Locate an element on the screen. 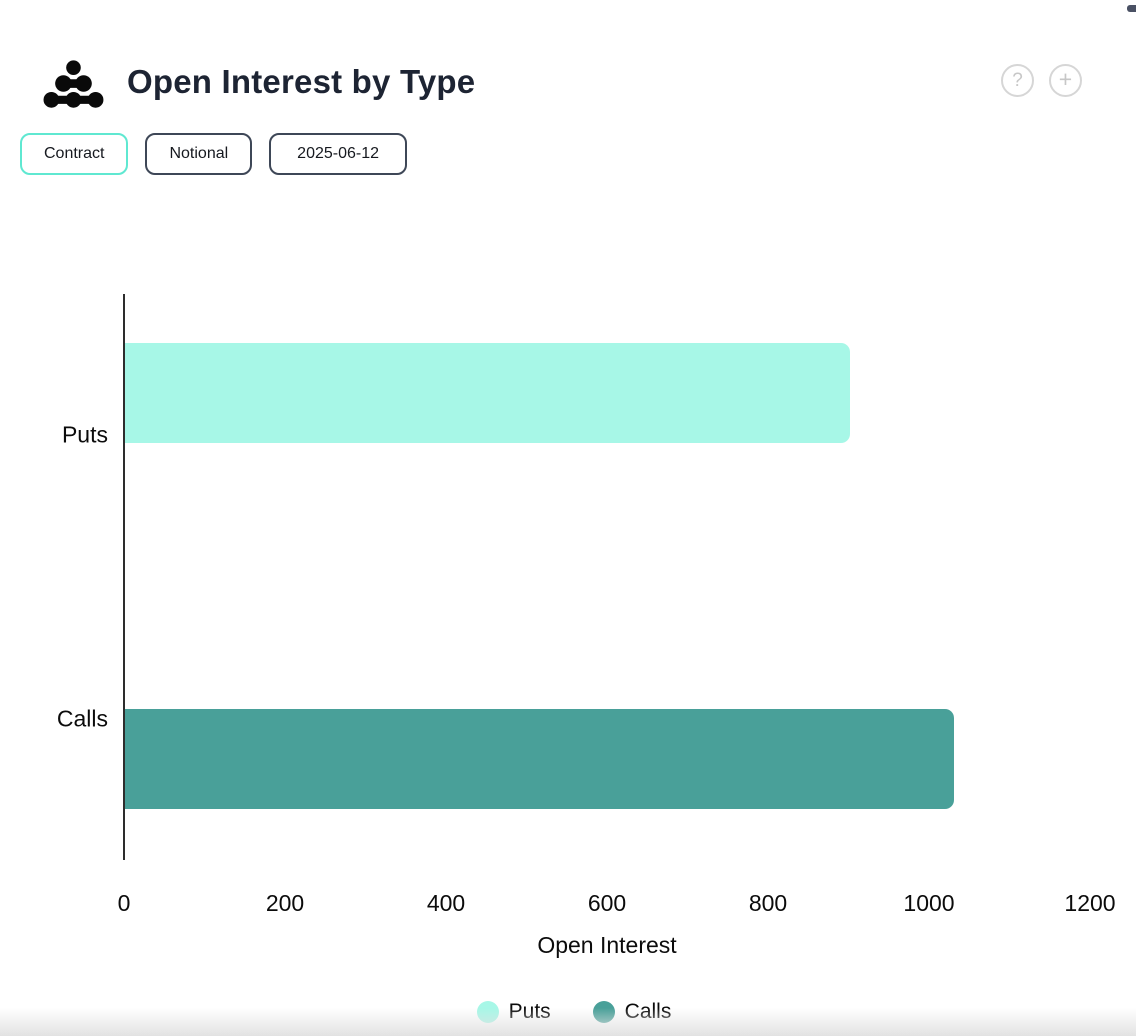  x-axis-title: Open Interest is located at coordinates (607, 945).